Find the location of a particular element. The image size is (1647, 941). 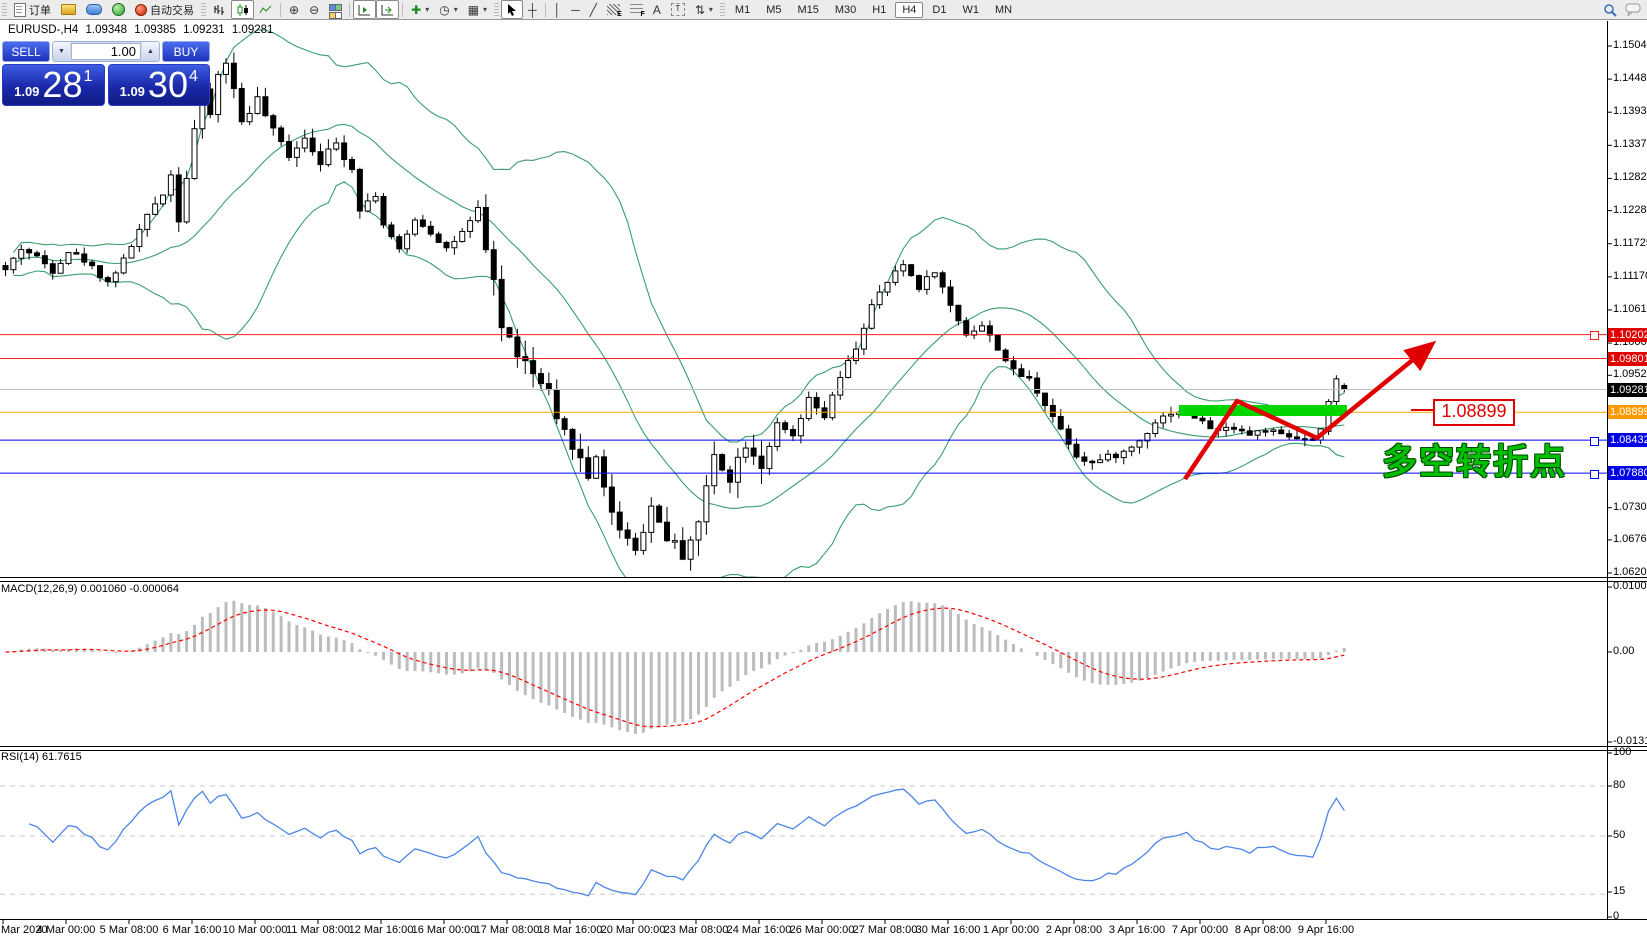

auto-scroll-icon is located at coordinates (387, 9).